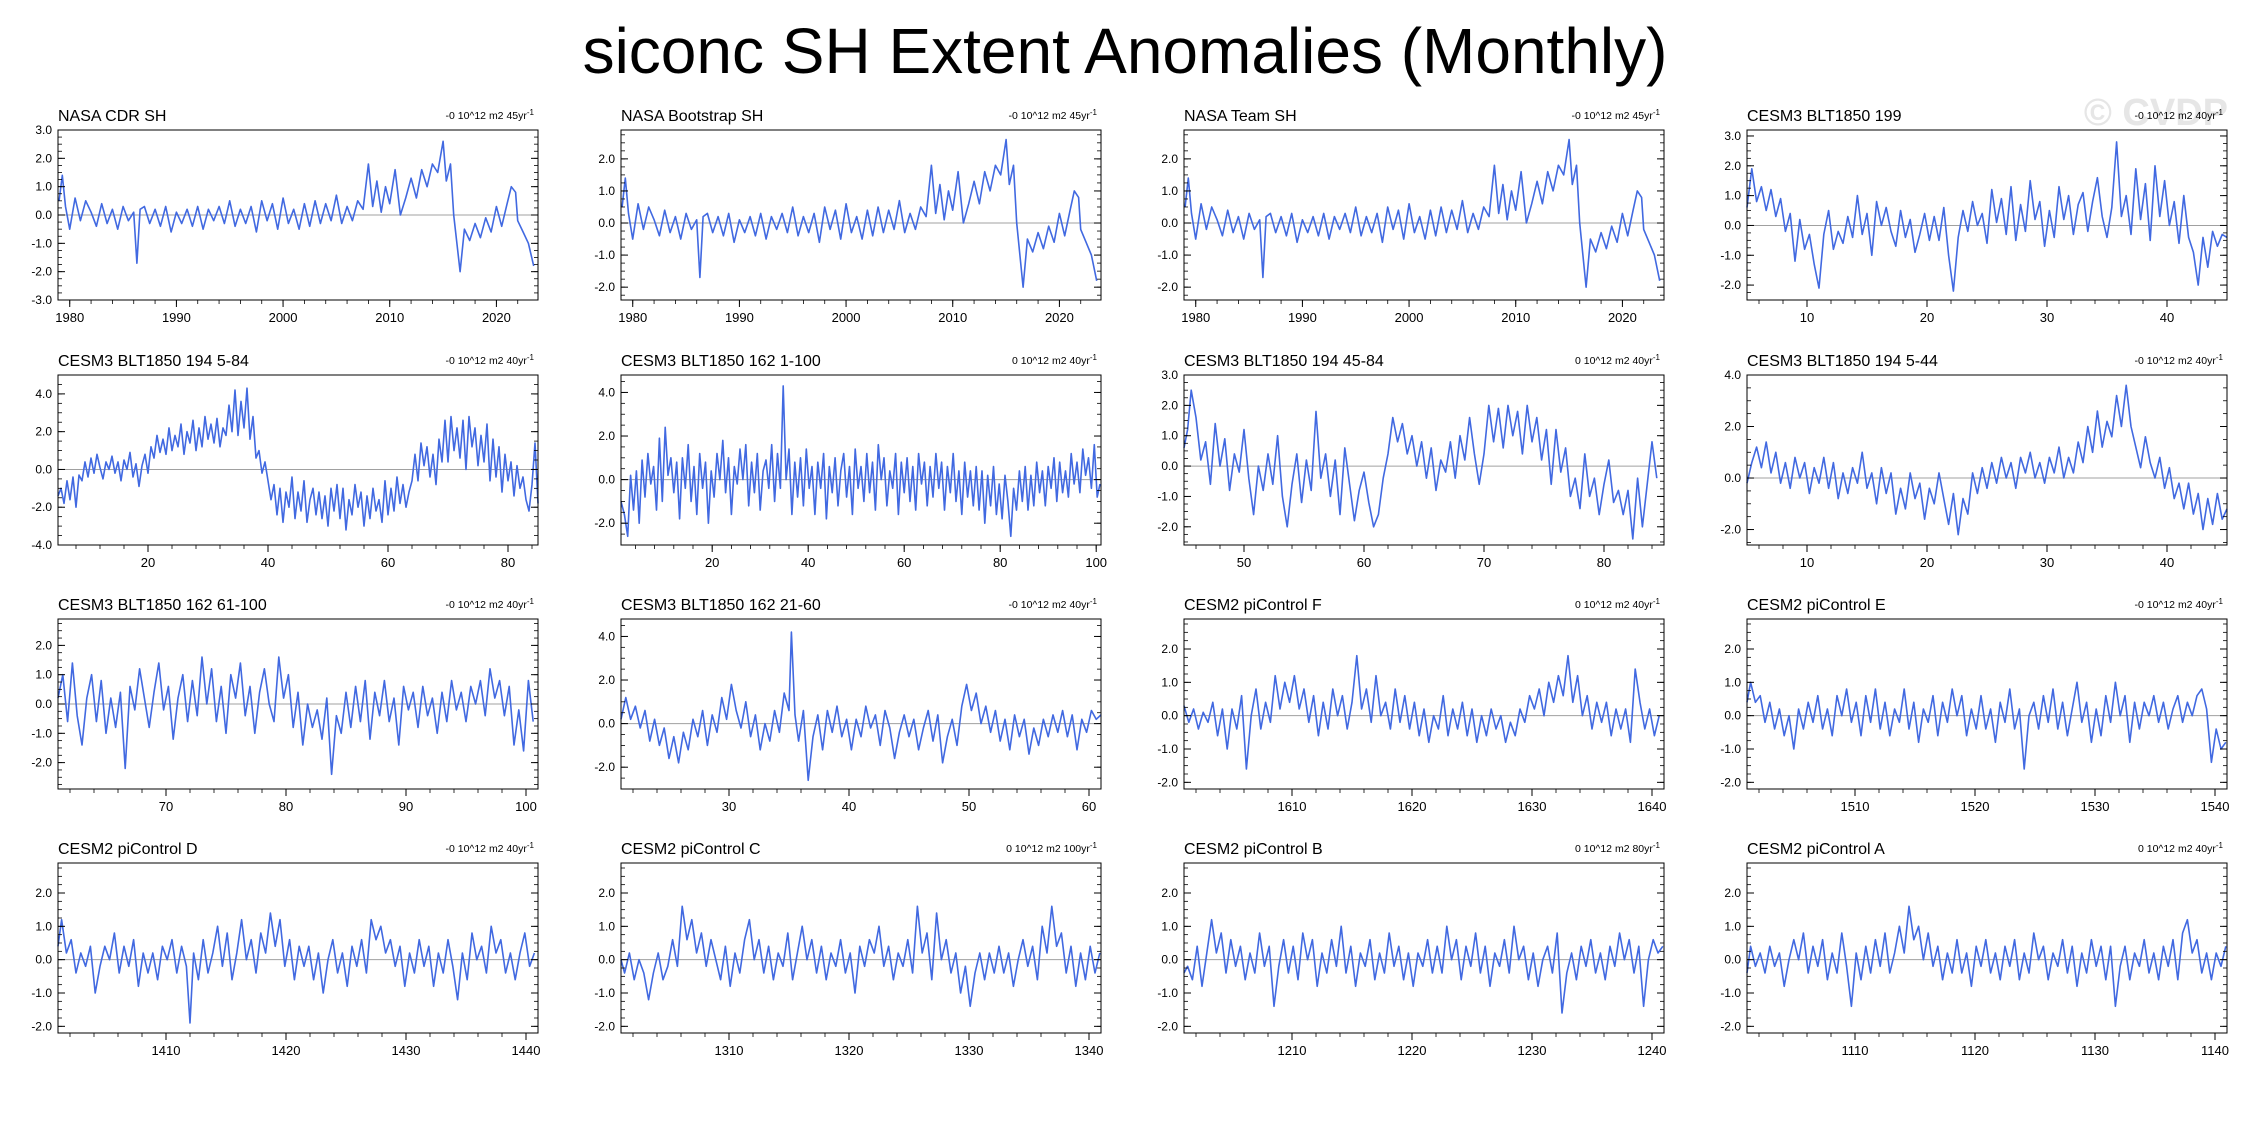 The image size is (2250, 1124). What do you see at coordinates (2178, 604) in the screenshot?
I see `trend-label: -0 10^12 m2 40yr-1` at bounding box center [2178, 604].